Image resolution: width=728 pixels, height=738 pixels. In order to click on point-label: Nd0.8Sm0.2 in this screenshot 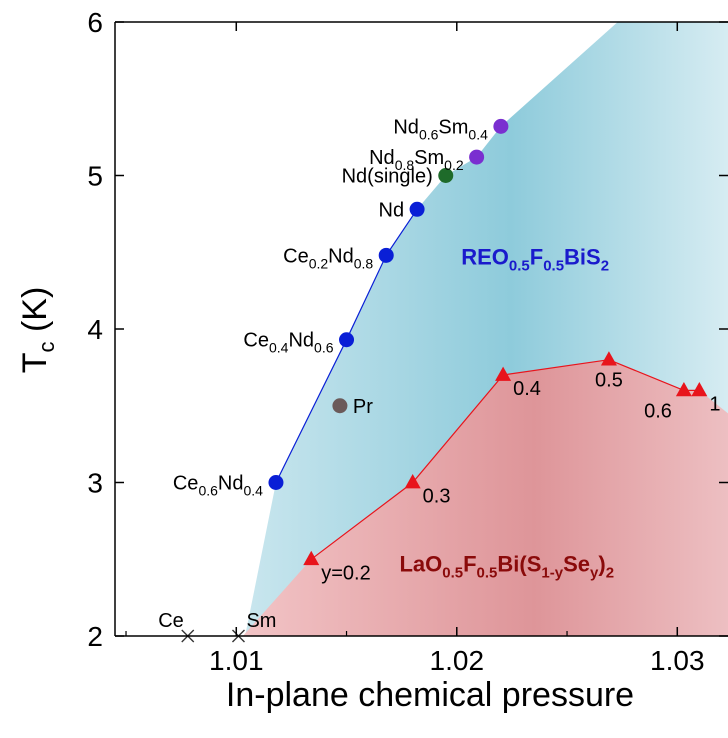, I will do `click(416, 160)`.